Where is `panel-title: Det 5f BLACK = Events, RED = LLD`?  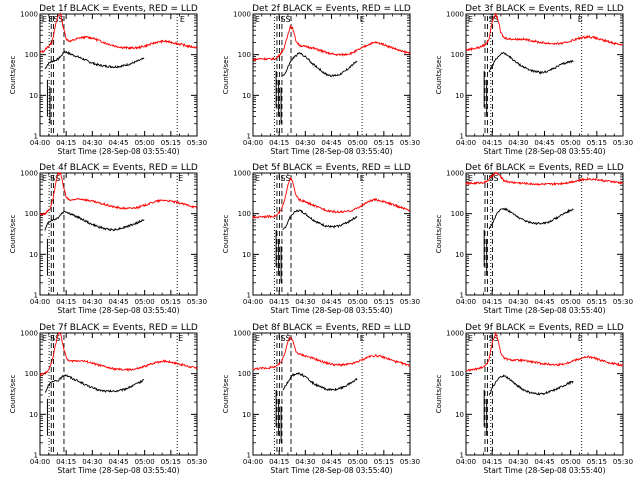
panel-title: Det 5f BLACK = Events, RED = LLD is located at coordinates (331, 168).